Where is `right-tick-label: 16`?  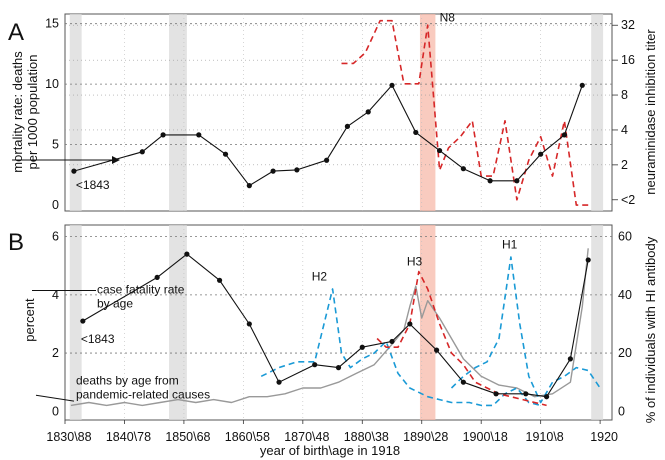
right-tick-label: 16 is located at coordinates (628, 60).